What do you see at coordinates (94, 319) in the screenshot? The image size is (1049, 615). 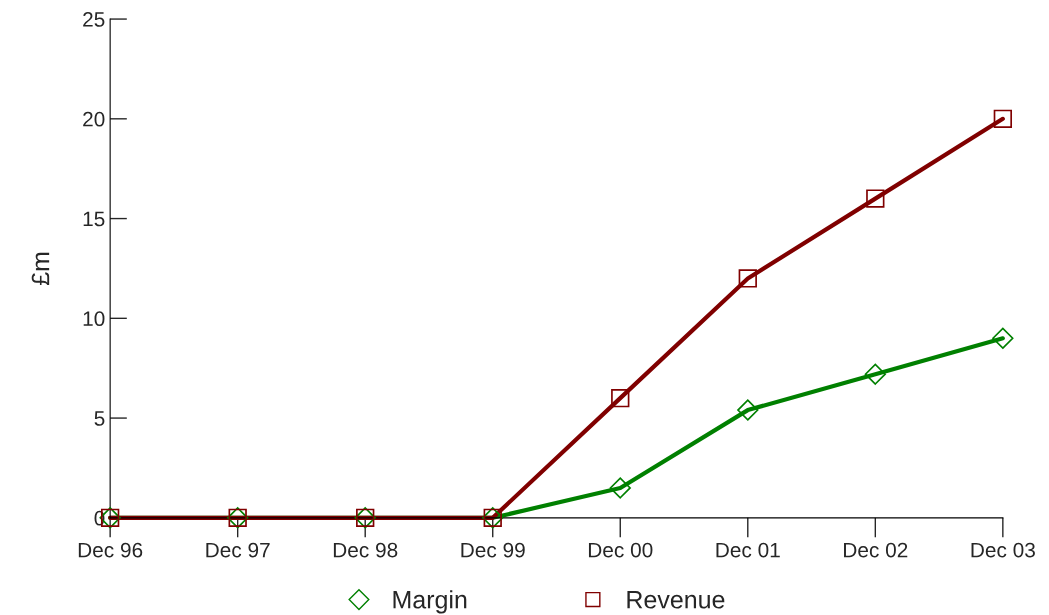 I see `y-tick-label: 10` at bounding box center [94, 319].